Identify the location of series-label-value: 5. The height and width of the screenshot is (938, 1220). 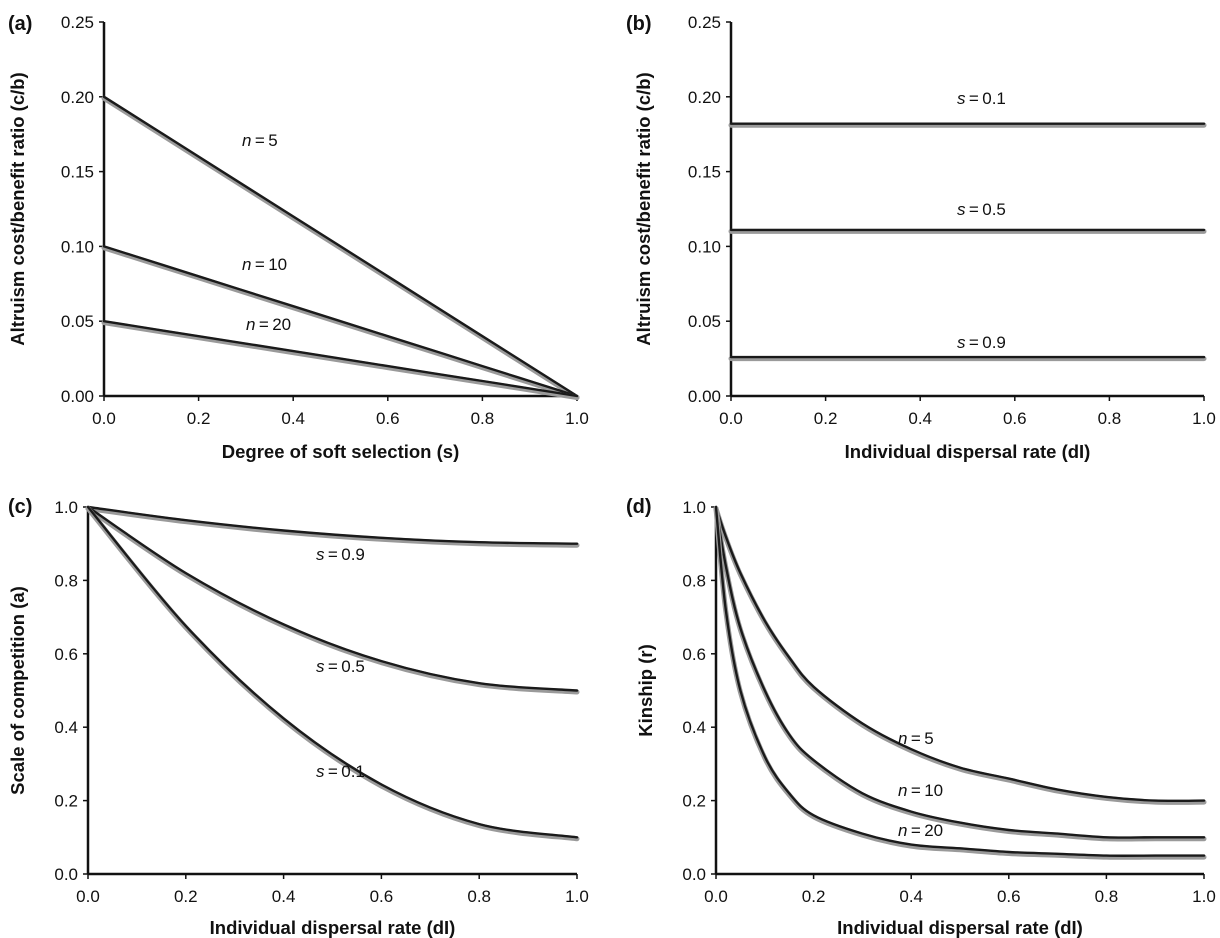
(928, 738).